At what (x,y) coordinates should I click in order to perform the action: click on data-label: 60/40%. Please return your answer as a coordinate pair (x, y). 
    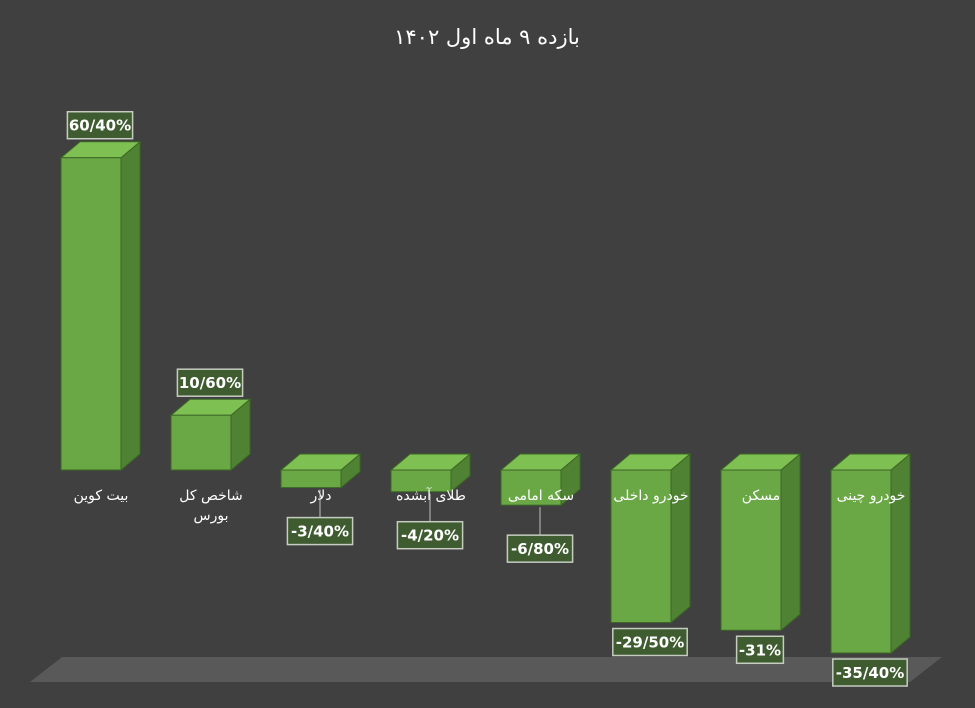
    Looking at the image, I should click on (100, 125).